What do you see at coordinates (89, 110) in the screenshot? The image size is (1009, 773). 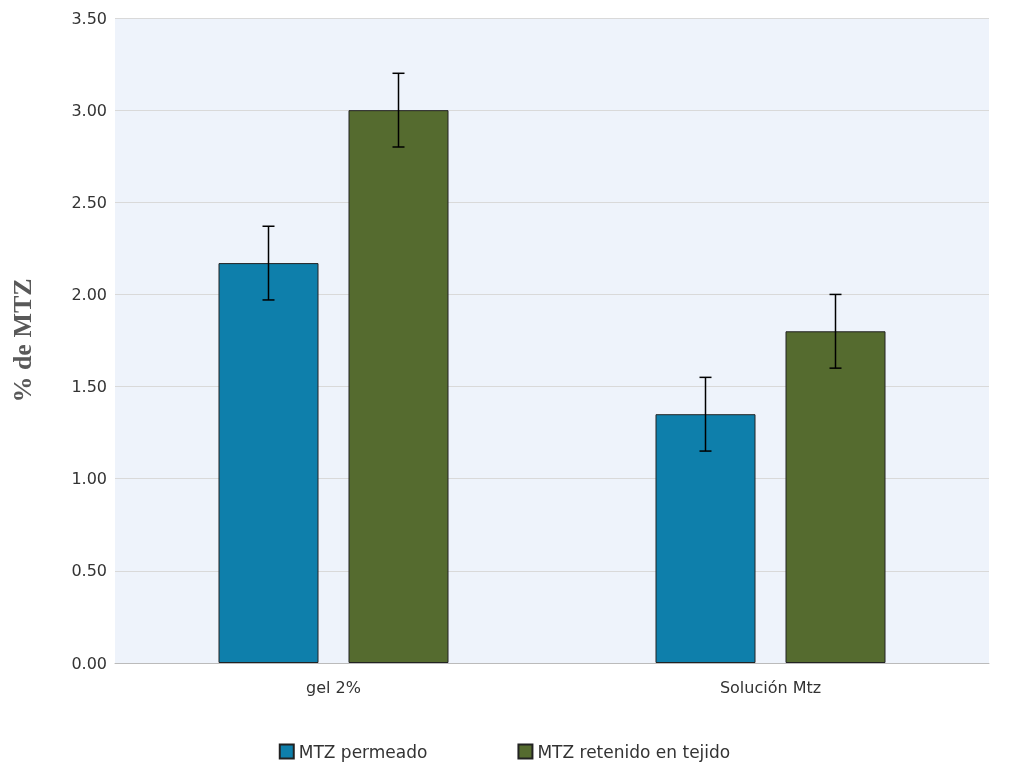 I see `y-tick-label: 3.00` at bounding box center [89, 110].